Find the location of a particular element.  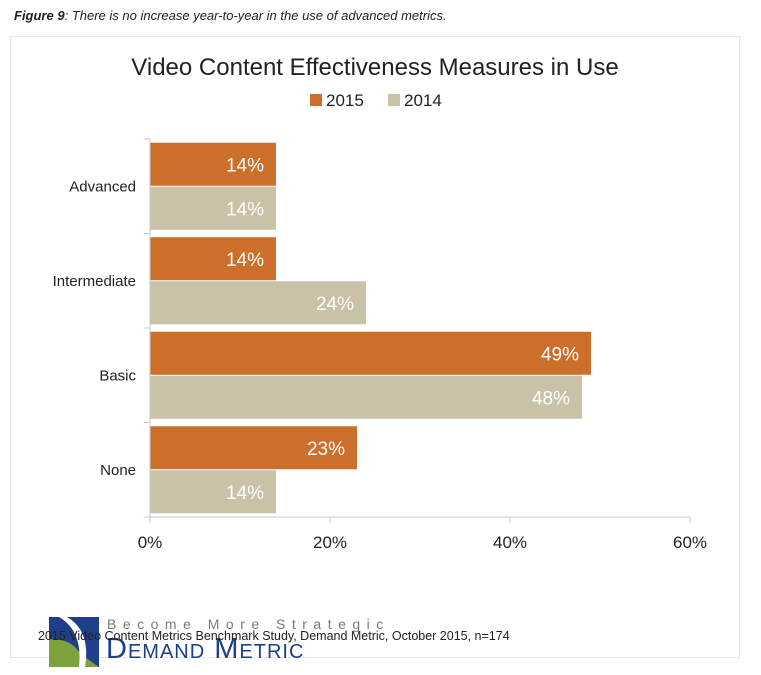

category-label: Advanced is located at coordinates (102, 186).